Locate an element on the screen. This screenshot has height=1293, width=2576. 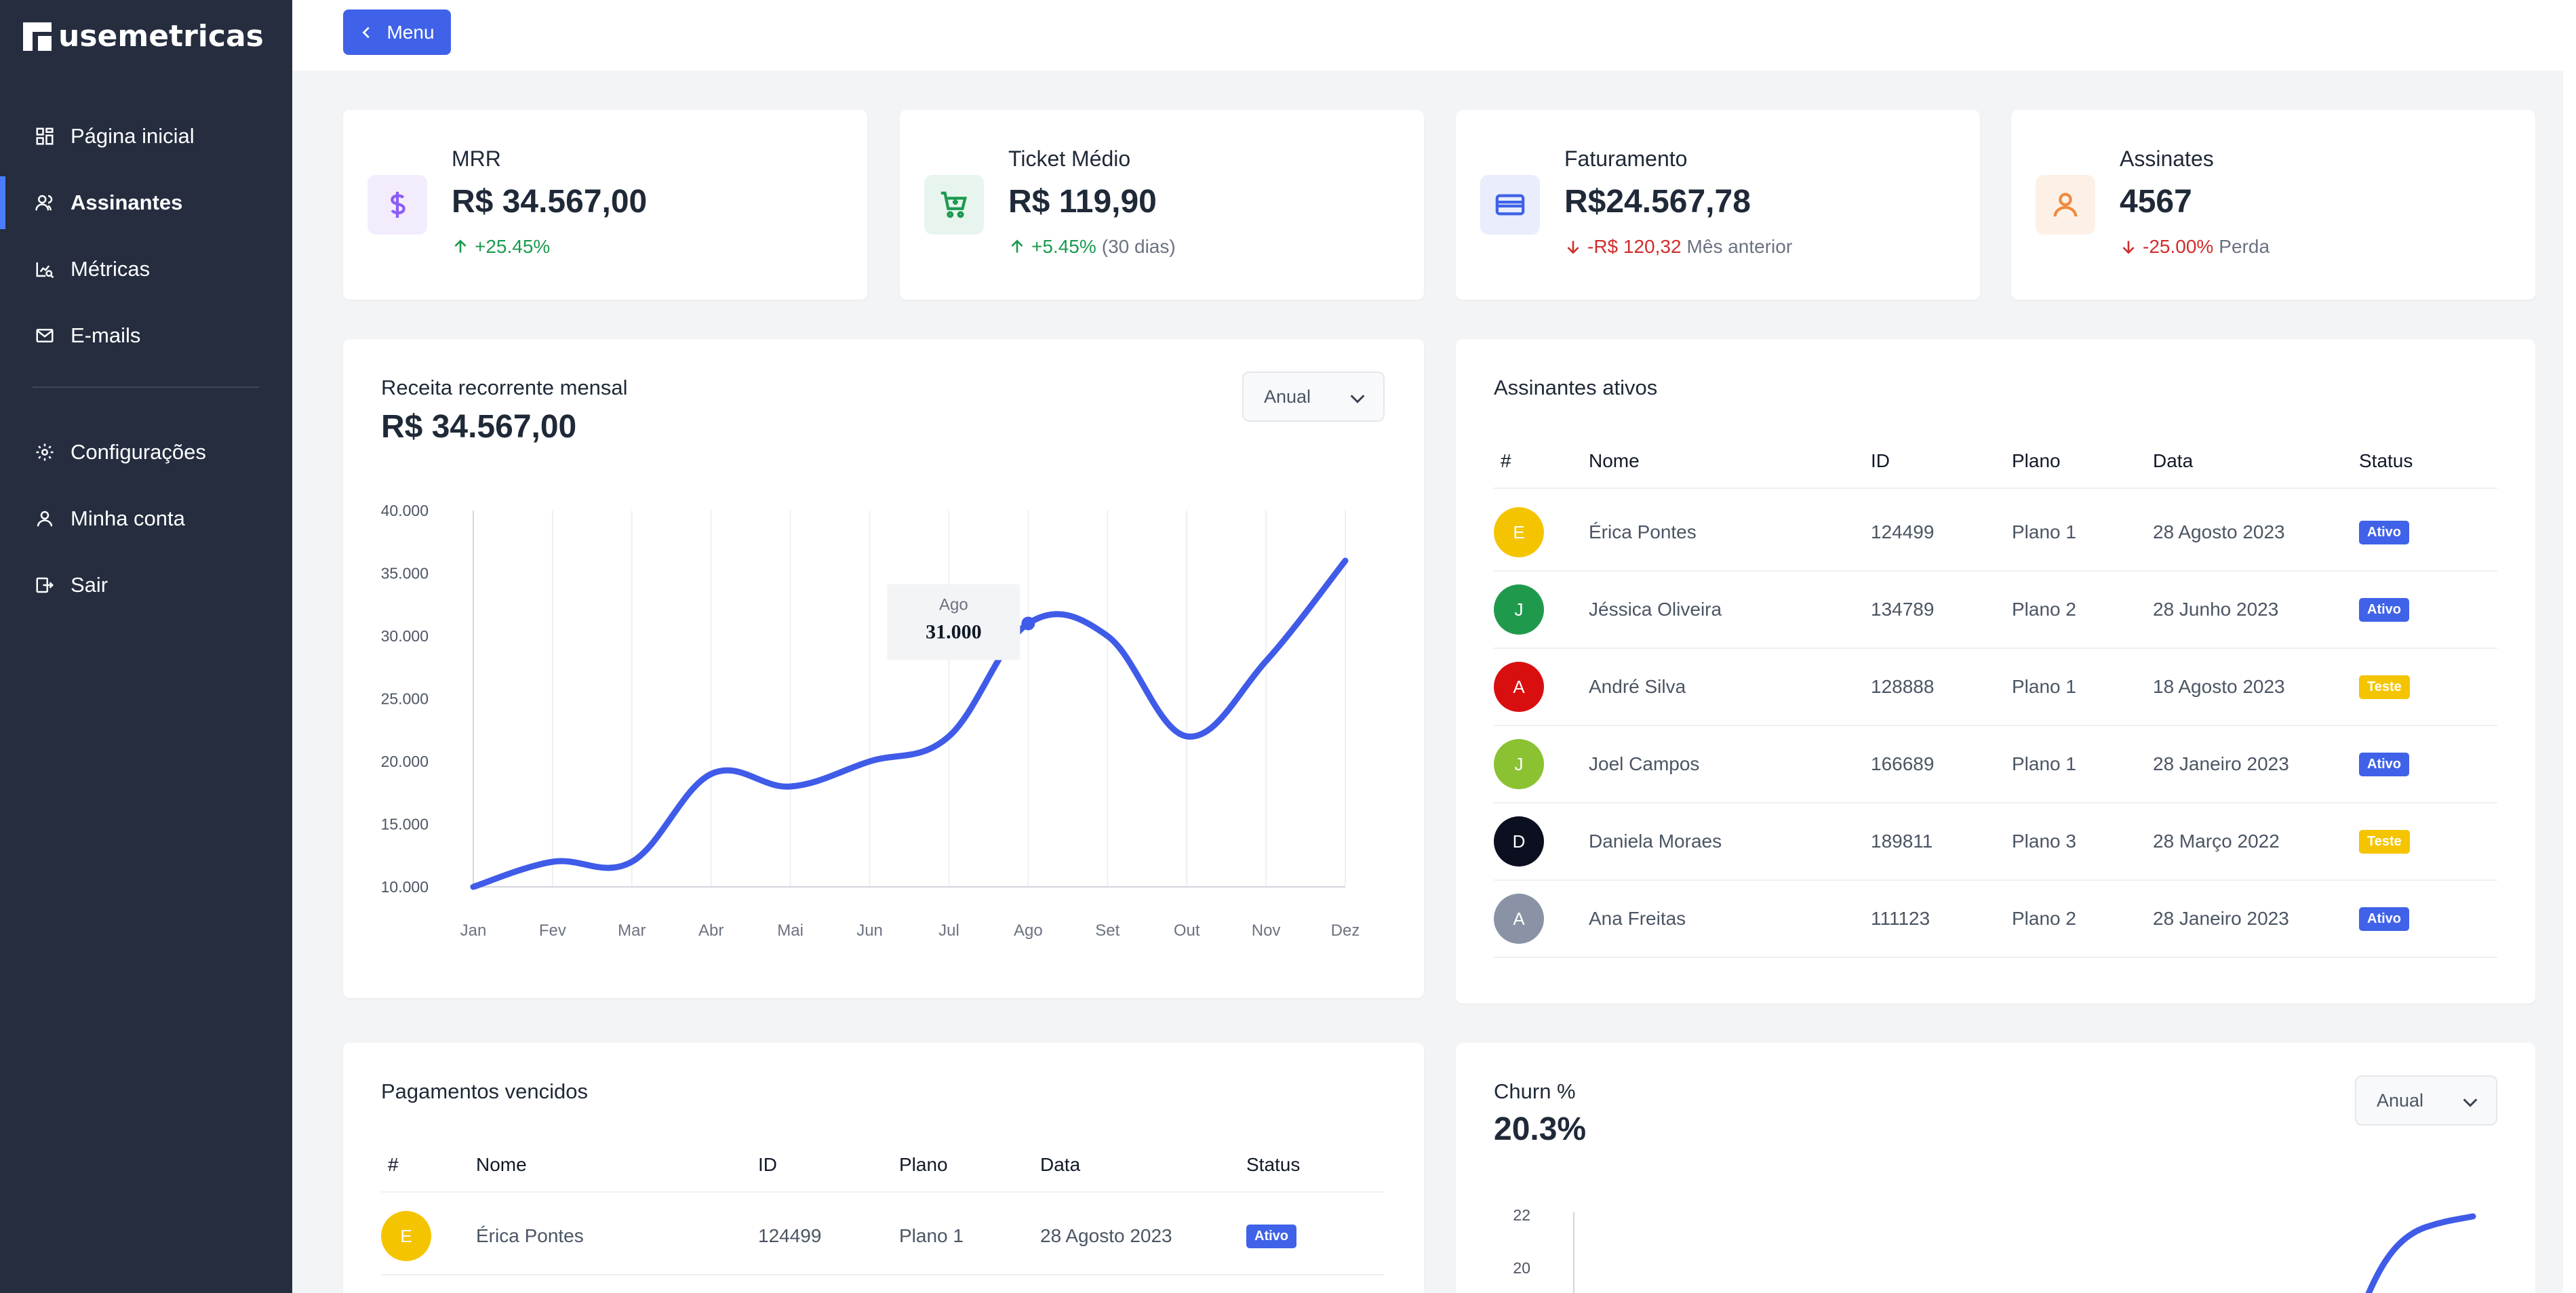
subscriber-date: 28 Junho 2023 is located at coordinates (2216, 609).